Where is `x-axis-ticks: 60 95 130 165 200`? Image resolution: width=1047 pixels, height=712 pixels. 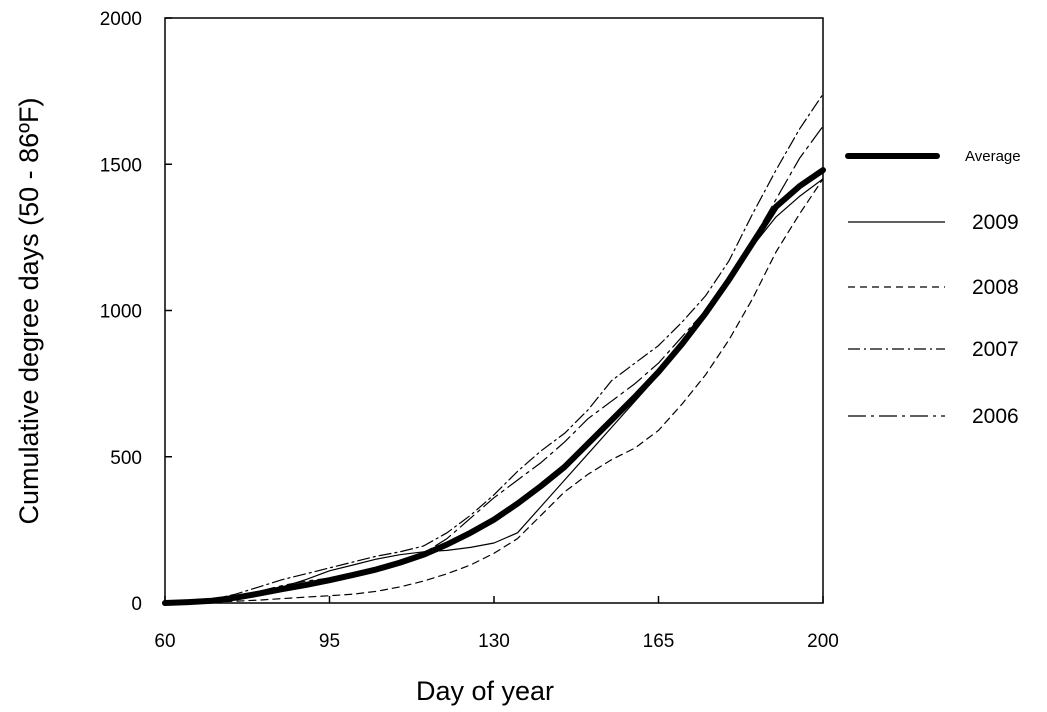 x-axis-ticks: 60 95 130 165 200 is located at coordinates (496, 624).